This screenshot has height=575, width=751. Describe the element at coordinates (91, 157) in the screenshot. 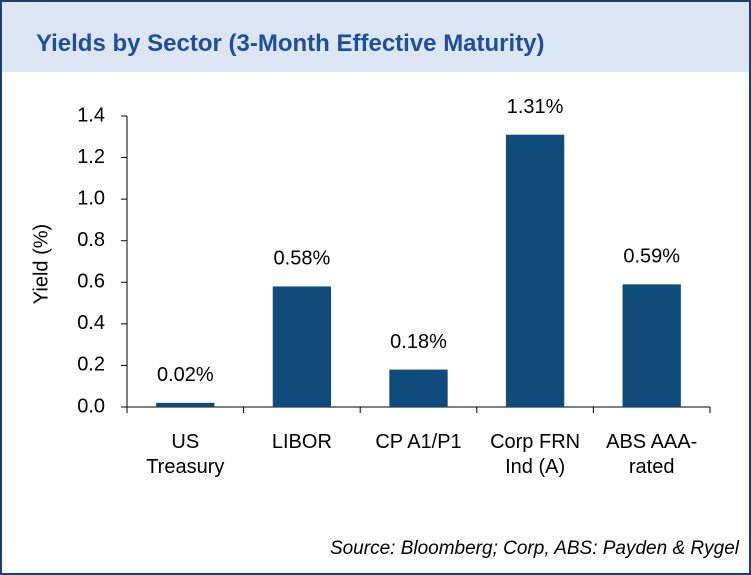

I see `y-tick-label: 1.2` at that location.